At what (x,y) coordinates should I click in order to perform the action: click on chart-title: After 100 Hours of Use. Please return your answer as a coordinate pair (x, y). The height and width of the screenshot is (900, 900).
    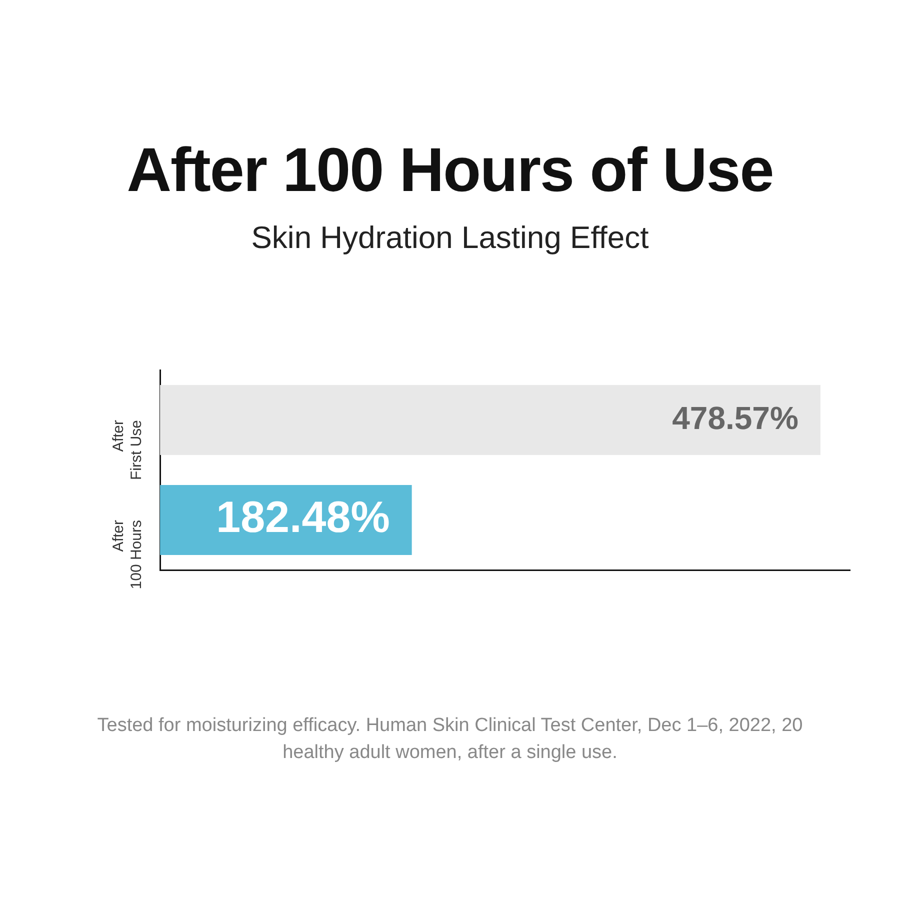
    Looking at the image, I should click on (450, 170).